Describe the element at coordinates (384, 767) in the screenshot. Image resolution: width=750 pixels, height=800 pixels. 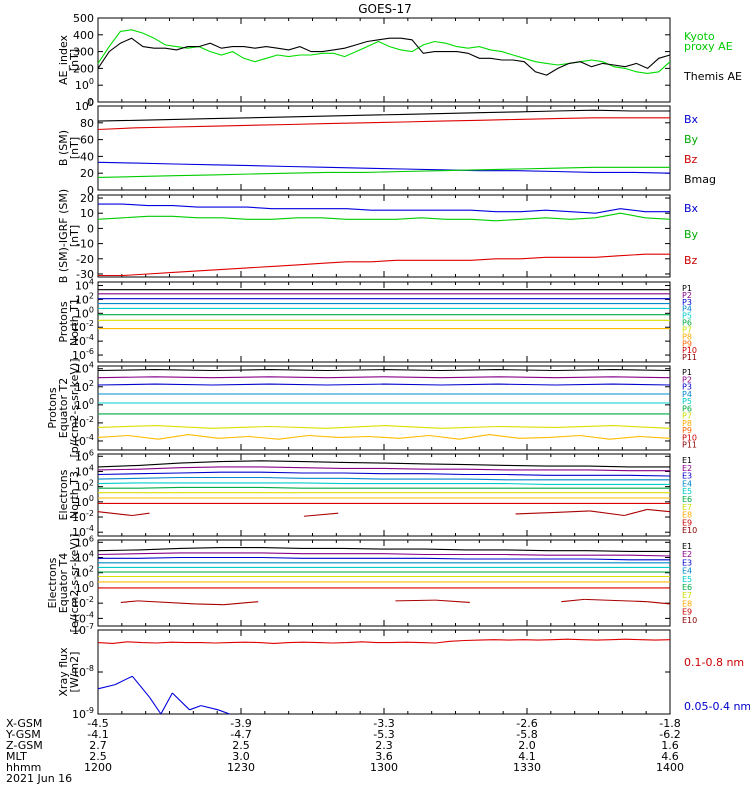
I see `x-axis-row-value: 1300` at that location.